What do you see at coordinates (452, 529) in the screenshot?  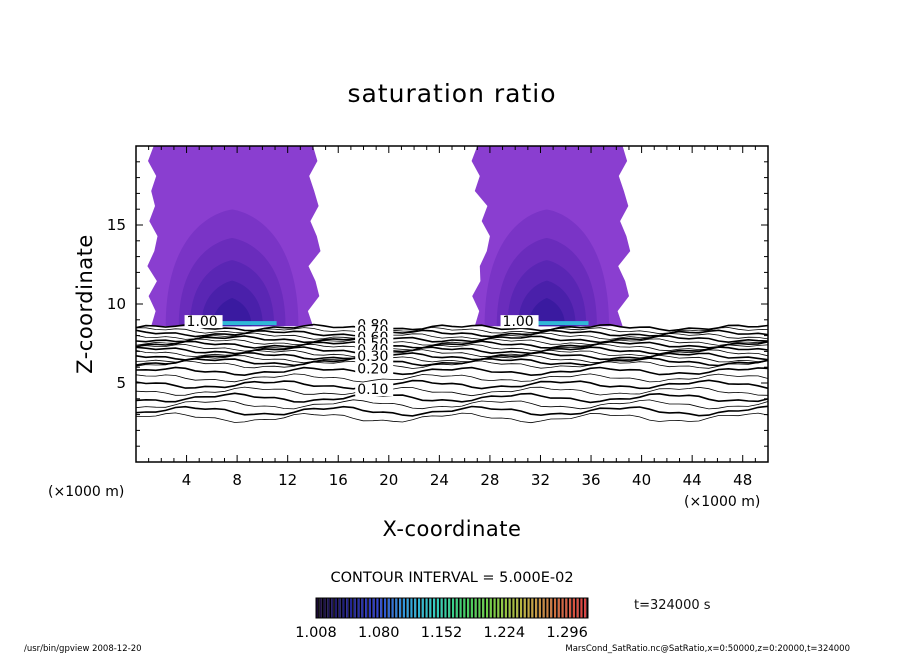 I see `x-axis-label: X-coordinate` at bounding box center [452, 529].